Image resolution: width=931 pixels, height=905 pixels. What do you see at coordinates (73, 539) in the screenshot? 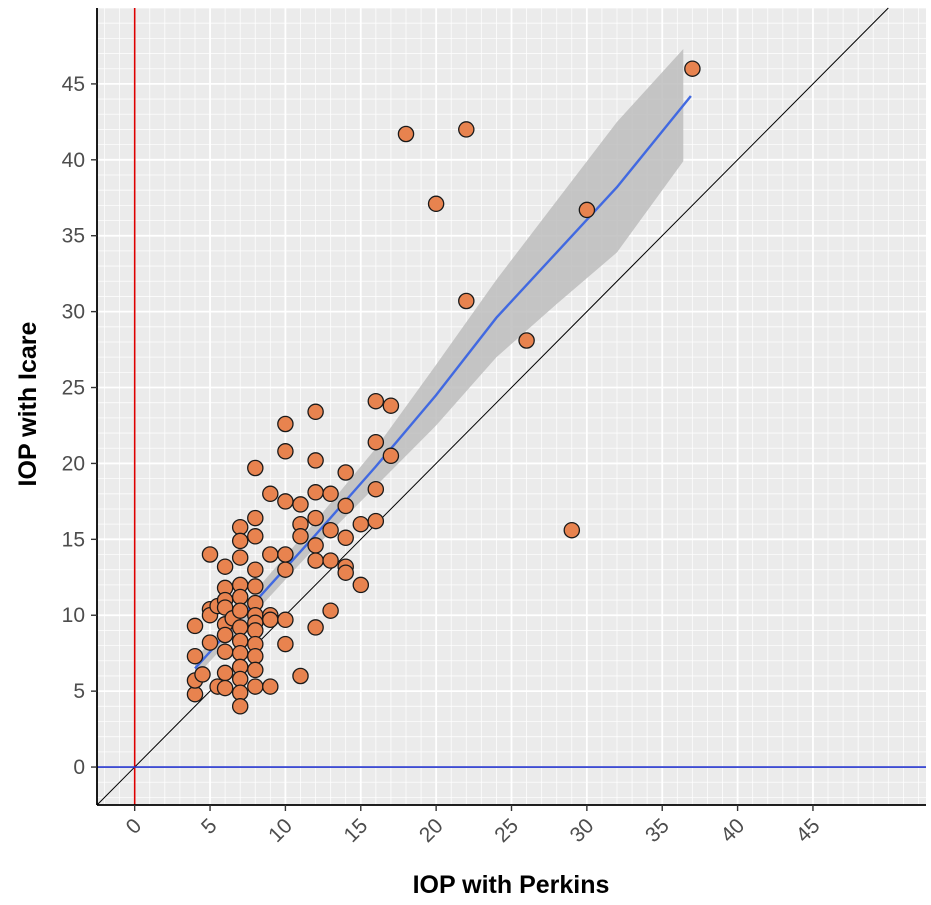
I see `y-tick-label: 15` at bounding box center [73, 539].